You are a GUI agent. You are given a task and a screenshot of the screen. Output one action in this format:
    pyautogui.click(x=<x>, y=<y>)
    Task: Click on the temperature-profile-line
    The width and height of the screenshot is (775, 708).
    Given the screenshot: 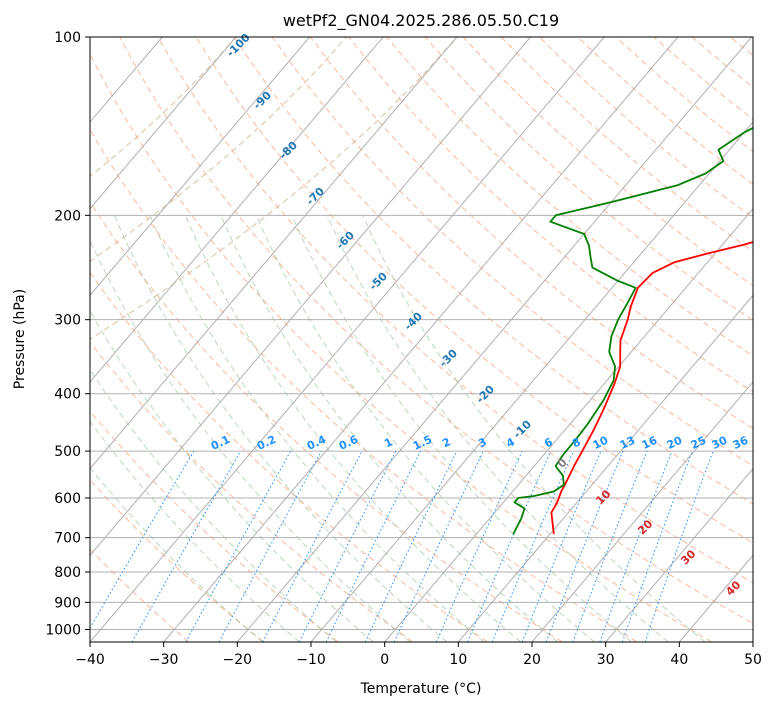 What is the action you would take?
    pyautogui.click(x=651, y=388)
    